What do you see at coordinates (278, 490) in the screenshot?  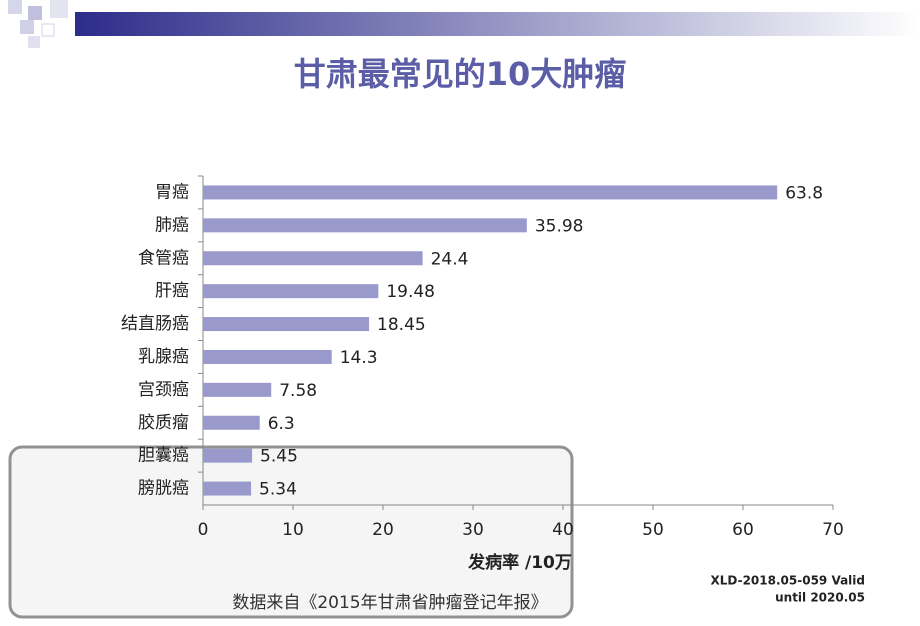 I see `value-label: 5.34` at bounding box center [278, 490].